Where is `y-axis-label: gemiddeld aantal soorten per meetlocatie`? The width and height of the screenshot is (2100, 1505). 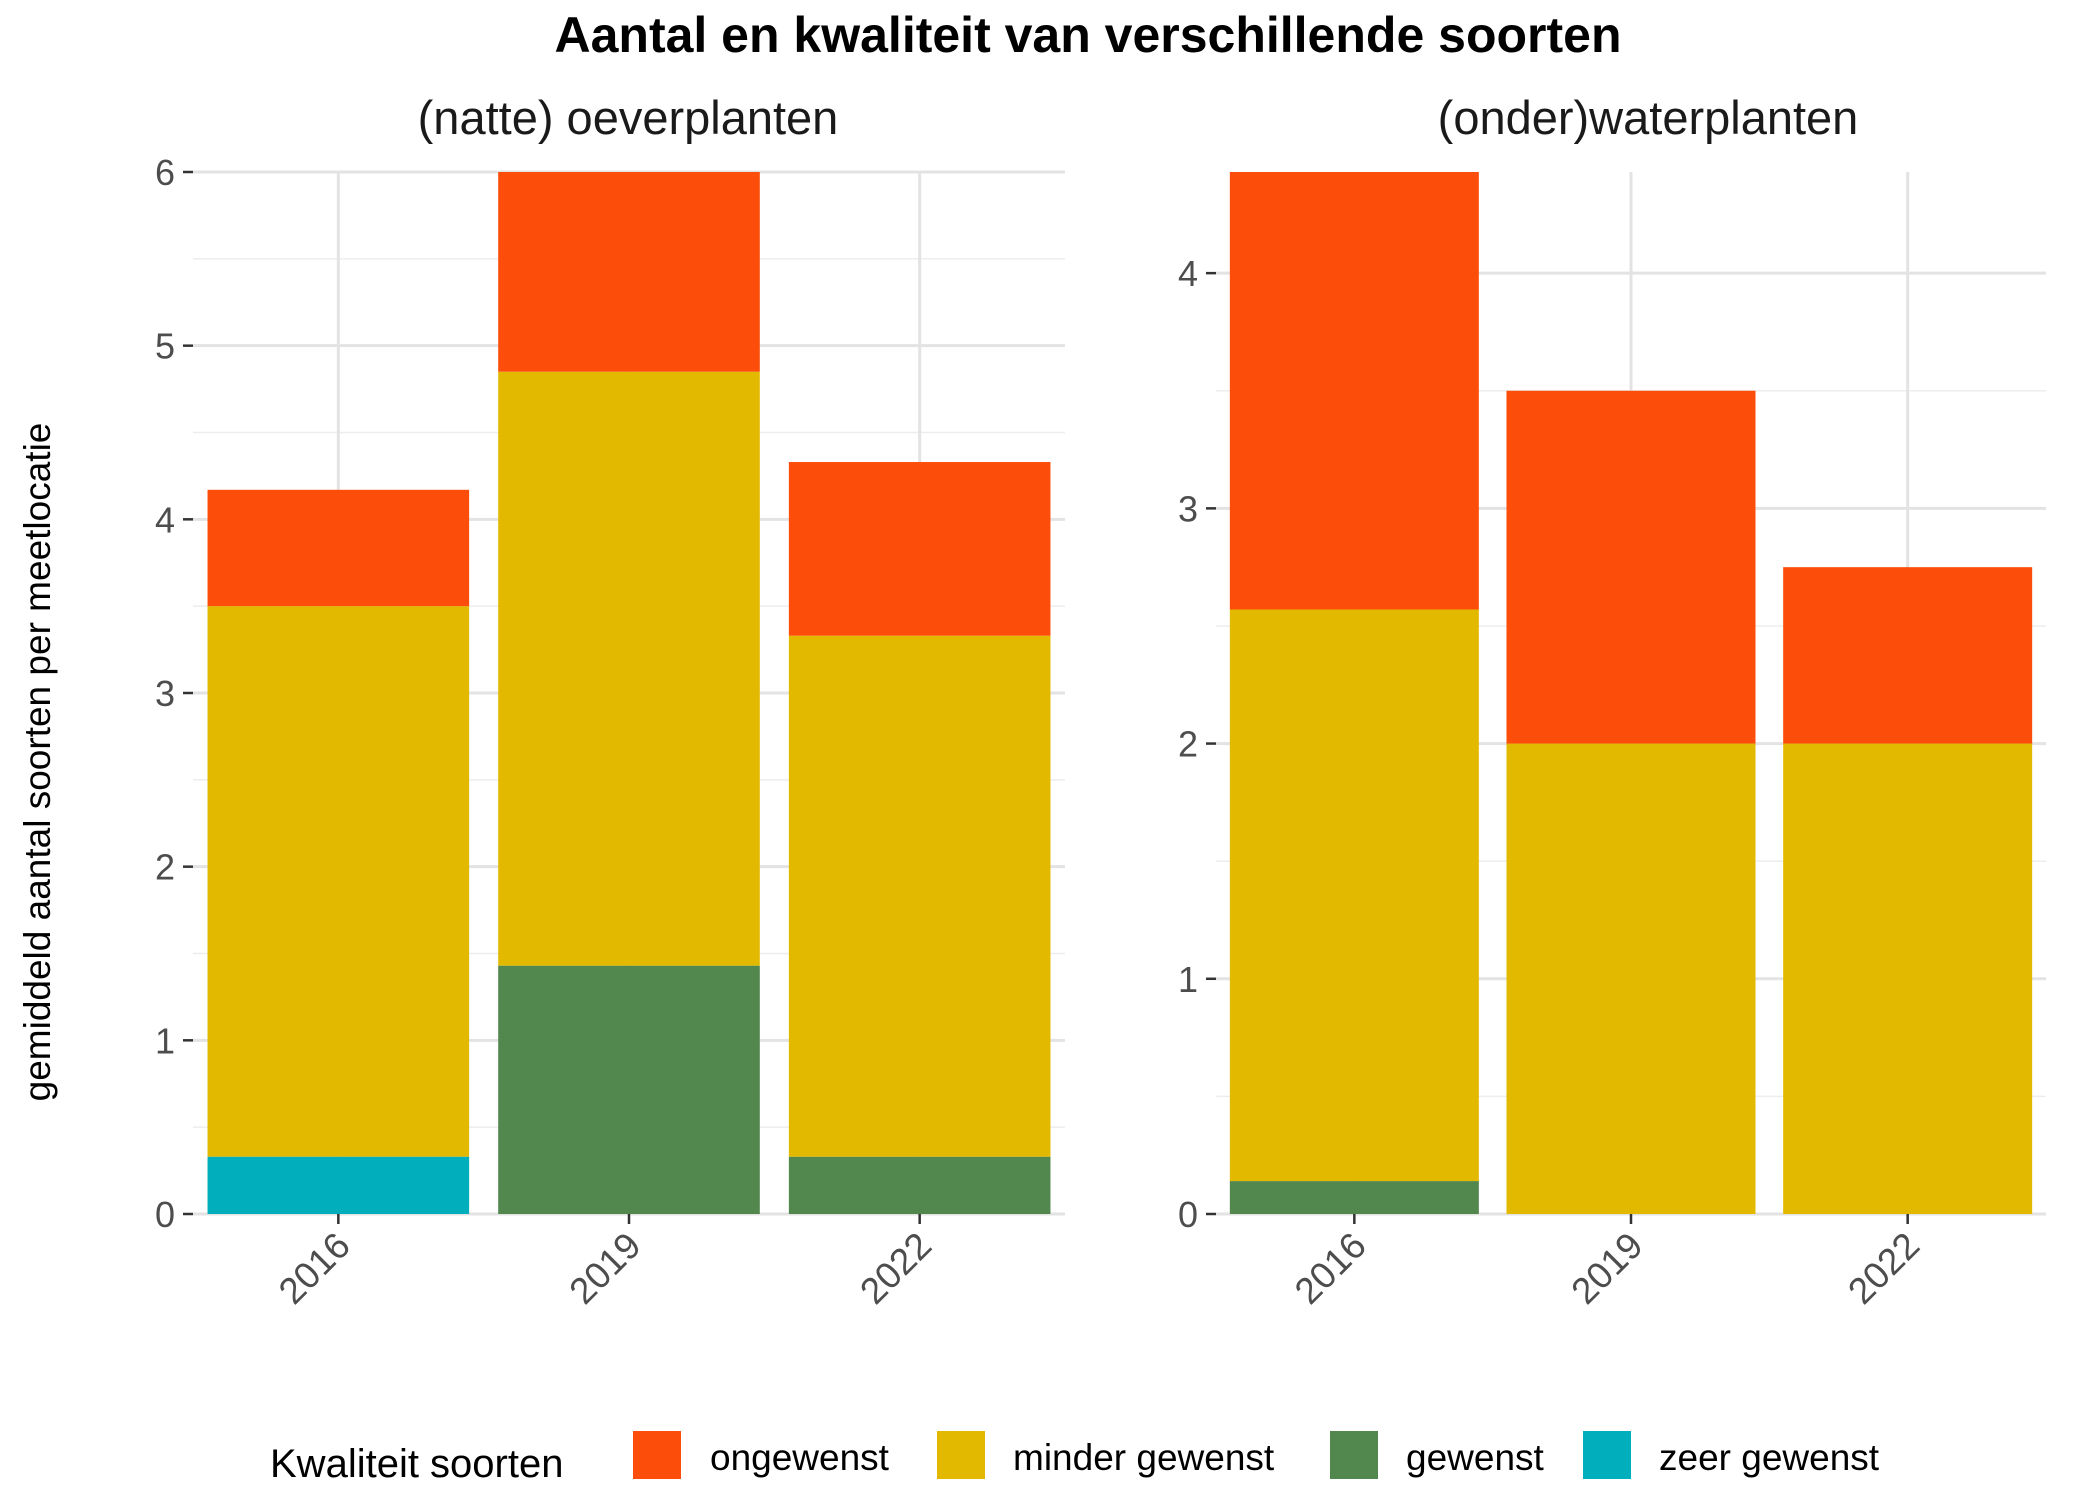
y-axis-label: gemiddeld aantal soorten per meetlocatie is located at coordinates (37, 762).